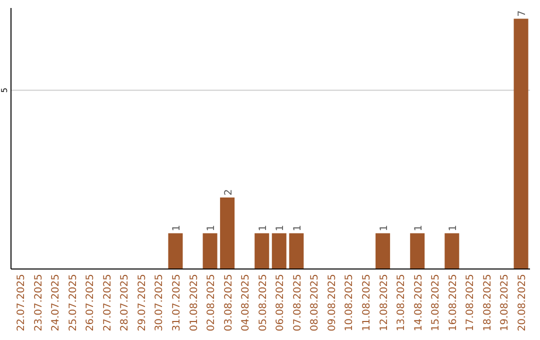 The image size is (540, 340). What do you see at coordinates (73, 303) in the screenshot?
I see `x-tick-label: 25.07.2025` at bounding box center [73, 303].